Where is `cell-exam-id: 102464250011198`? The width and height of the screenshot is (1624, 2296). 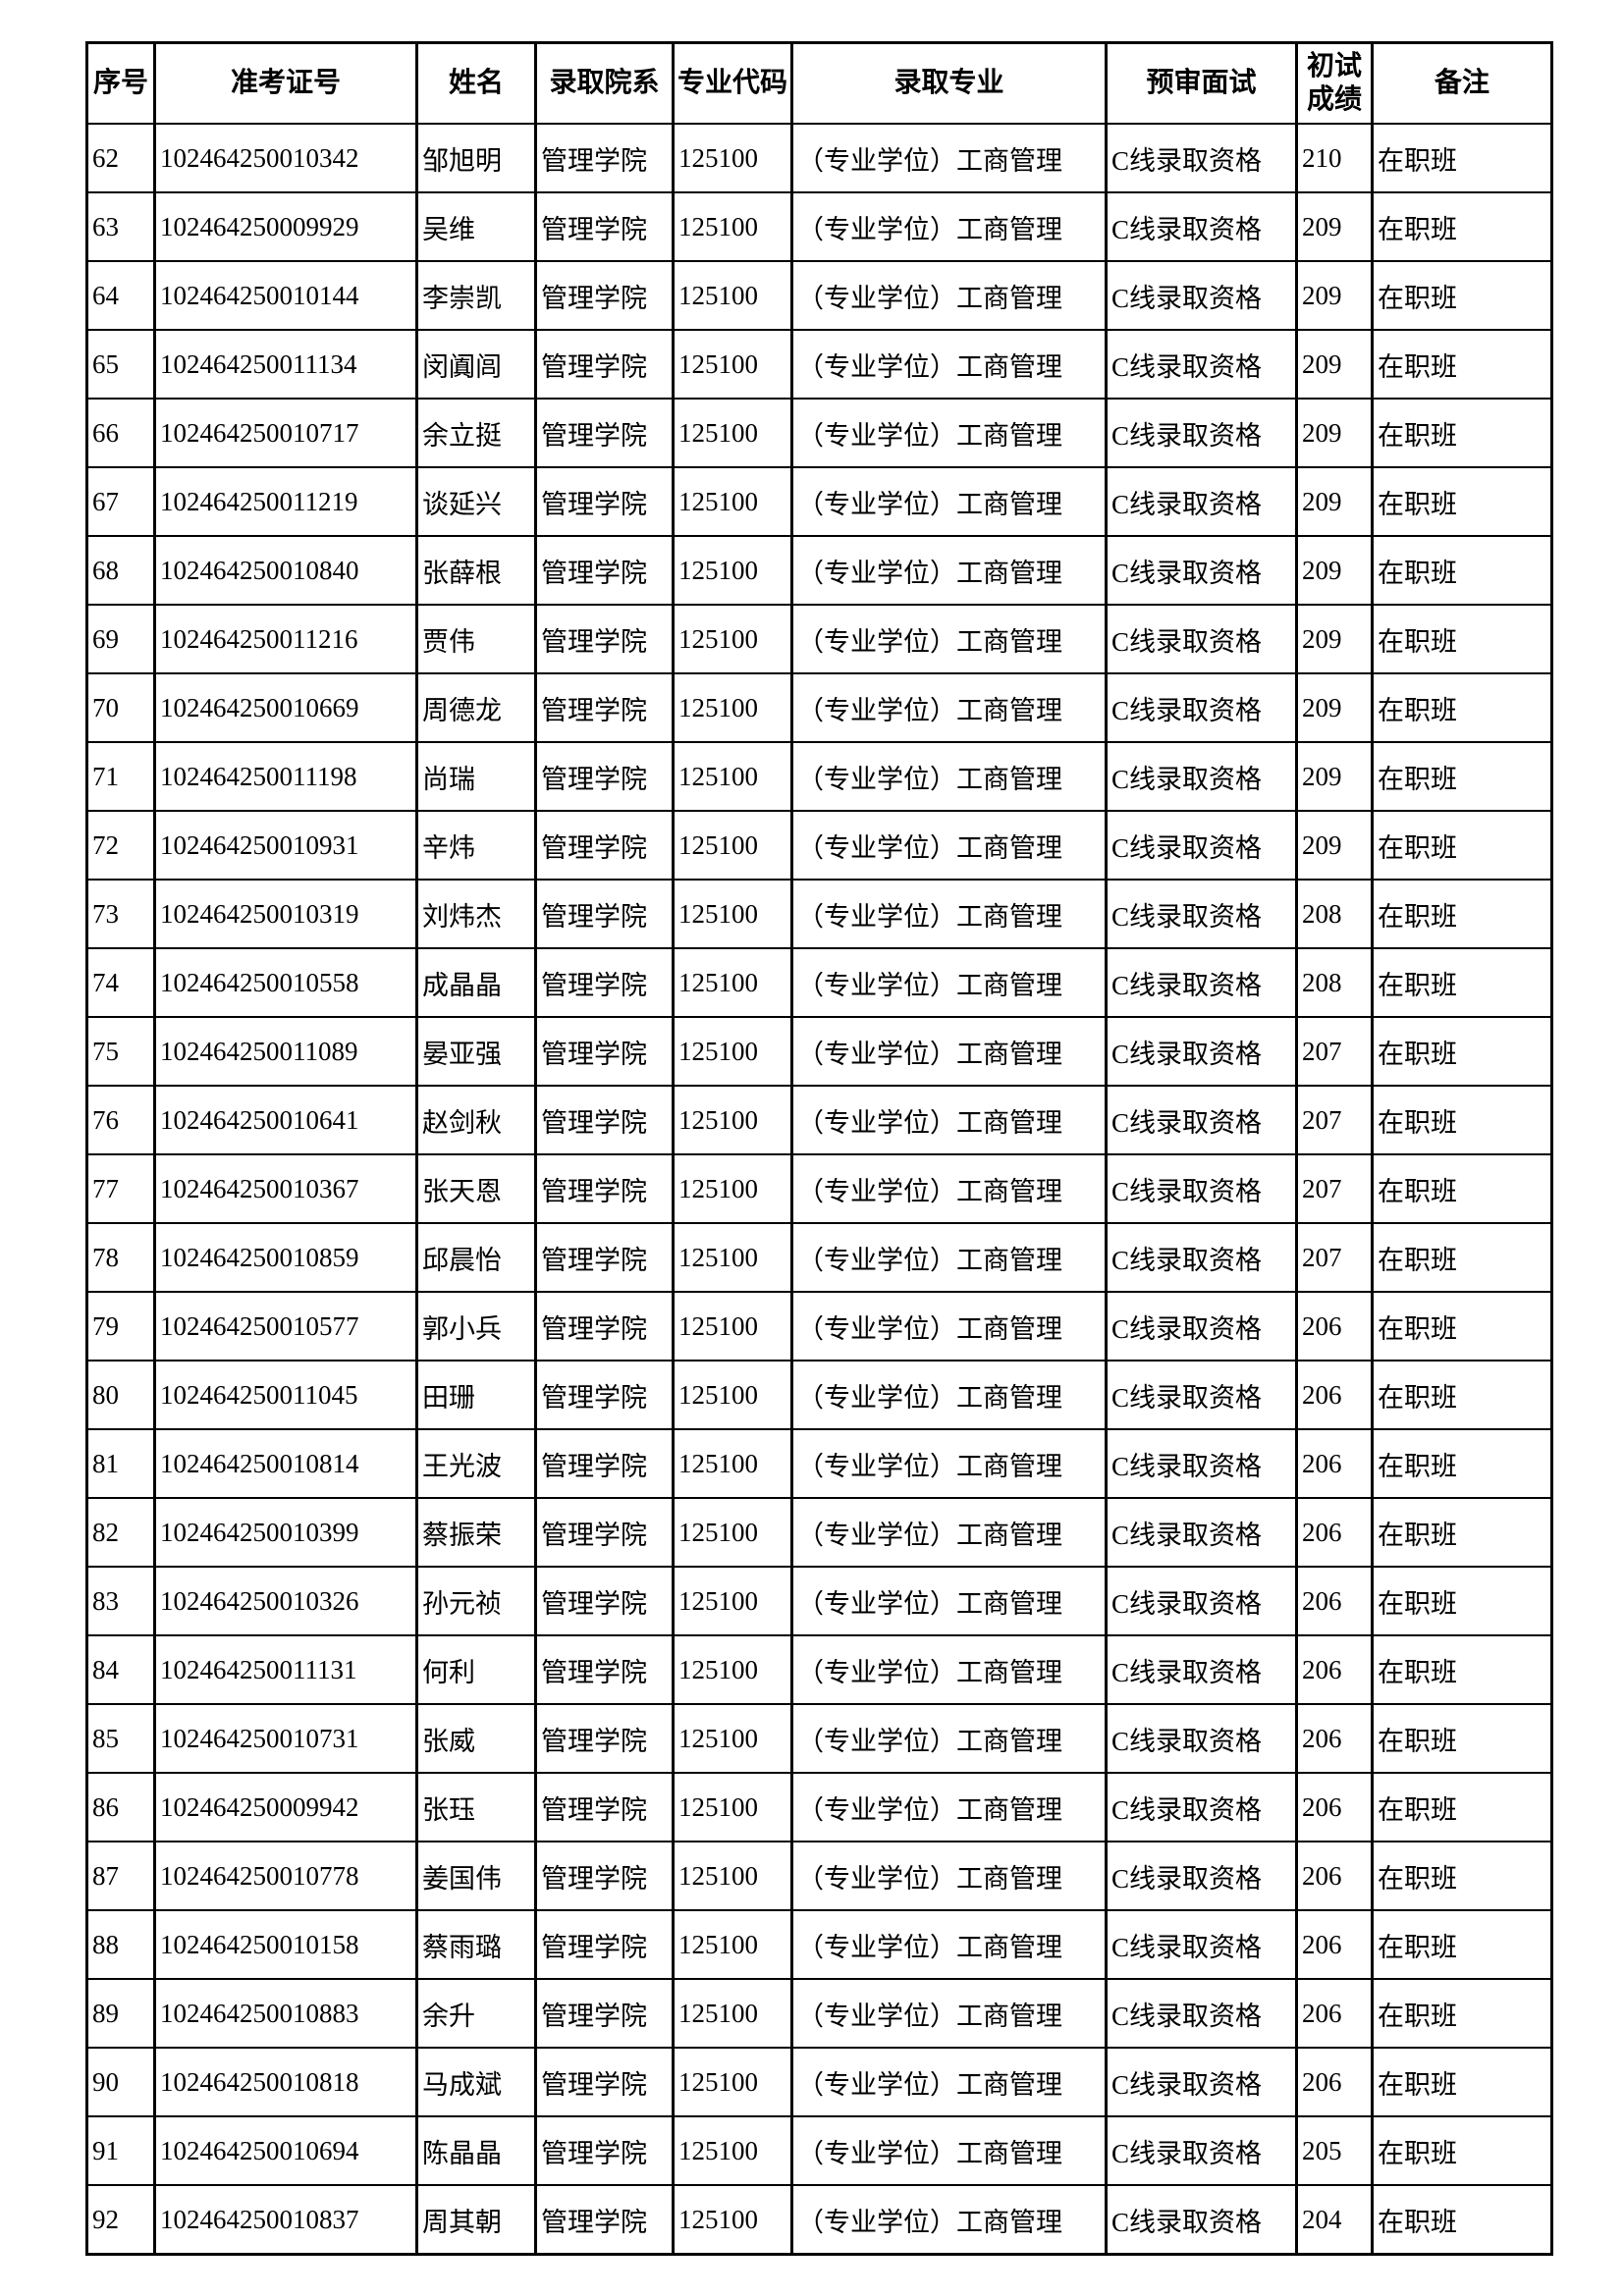
cell-exam-id: 102464250011198 is located at coordinates (285, 776).